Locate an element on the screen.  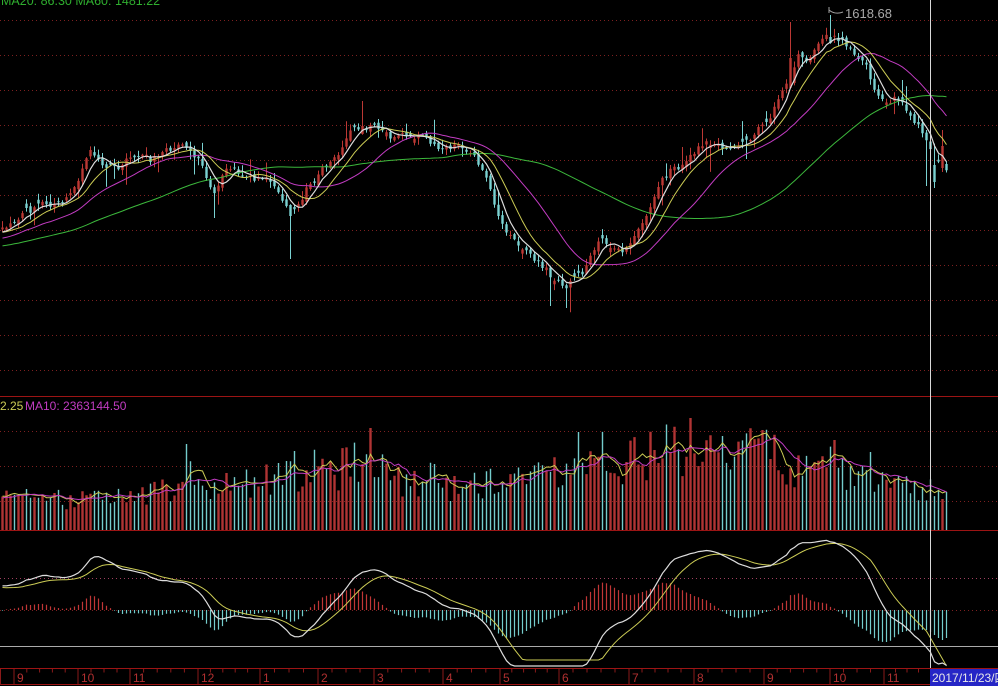
svg-text: 7 is located at coordinates (635, 678).